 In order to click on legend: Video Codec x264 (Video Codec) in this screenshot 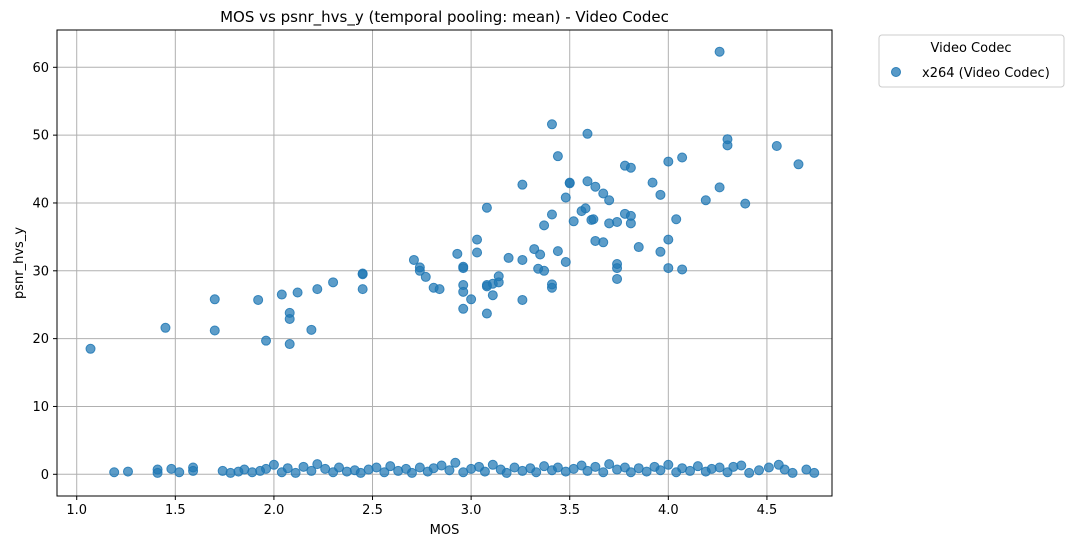, I will do `click(971, 61)`.